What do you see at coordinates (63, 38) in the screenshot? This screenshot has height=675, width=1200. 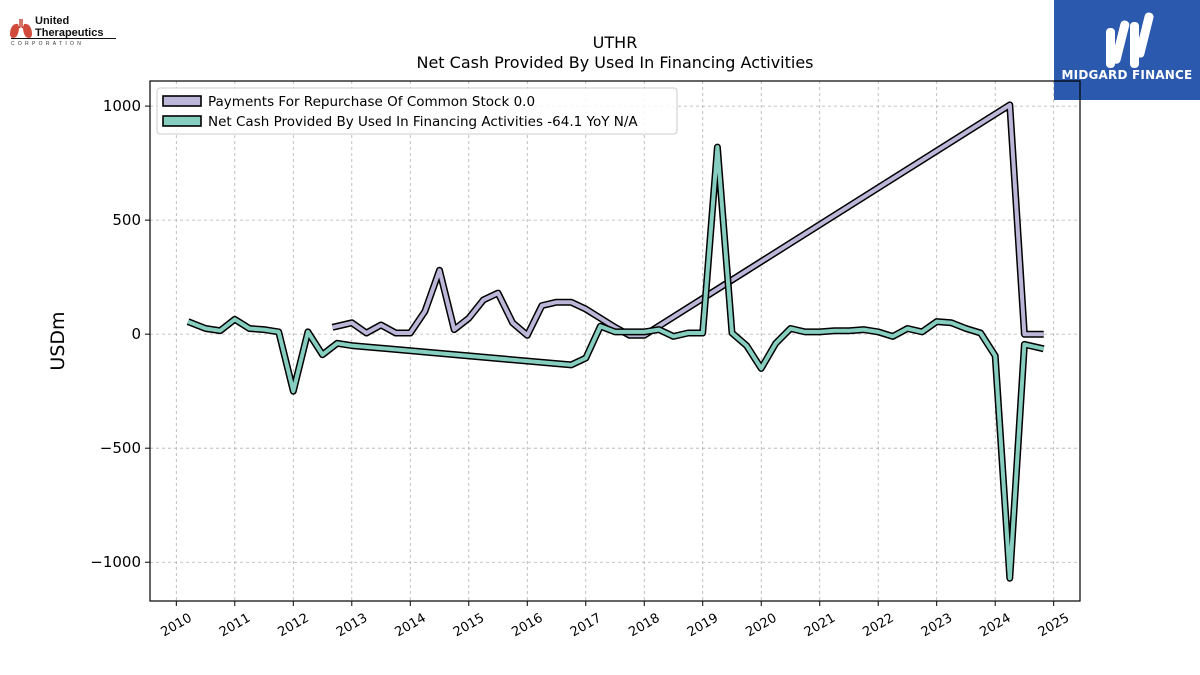 I see `logo-divider` at bounding box center [63, 38].